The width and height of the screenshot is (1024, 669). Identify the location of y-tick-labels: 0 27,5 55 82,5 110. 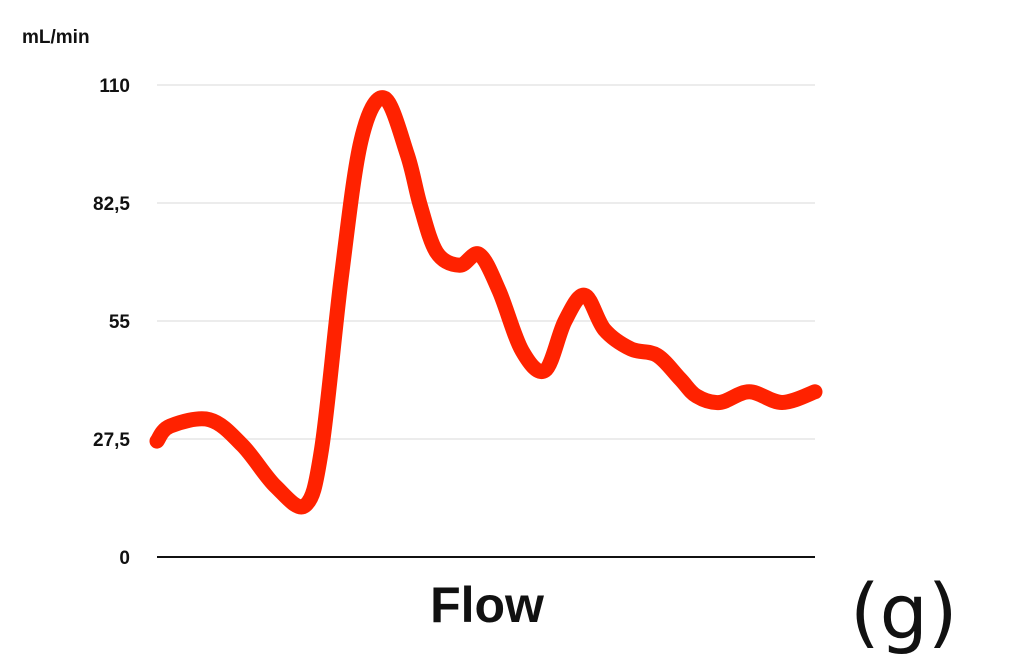
(111, 322).